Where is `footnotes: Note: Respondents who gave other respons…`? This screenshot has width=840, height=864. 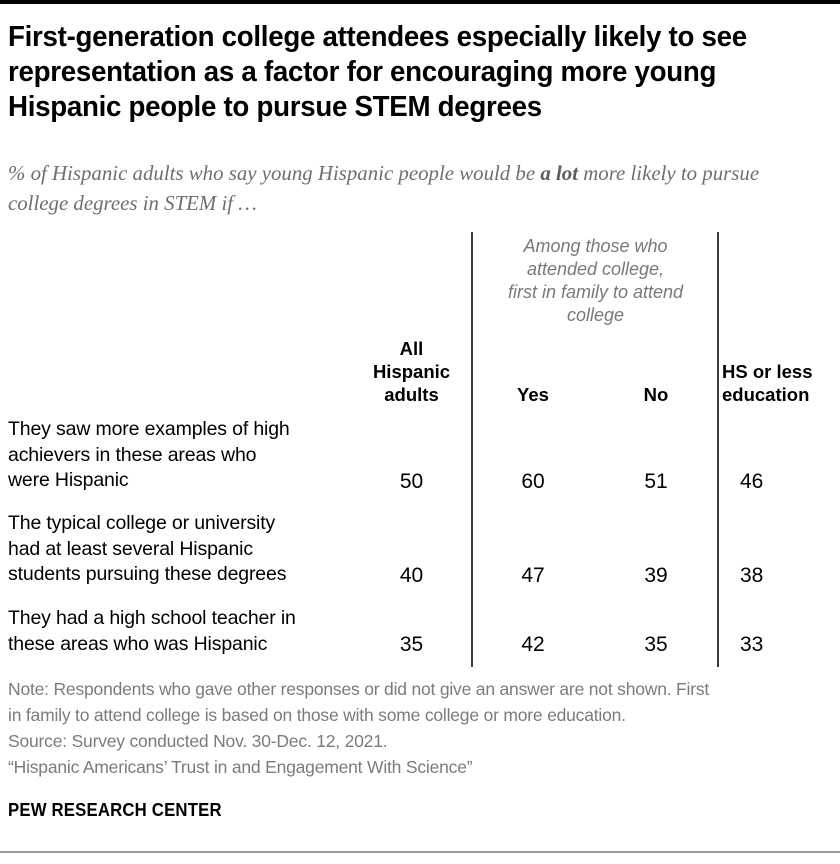 footnotes: Note: Respondents who gave other respons… is located at coordinates (422, 728).